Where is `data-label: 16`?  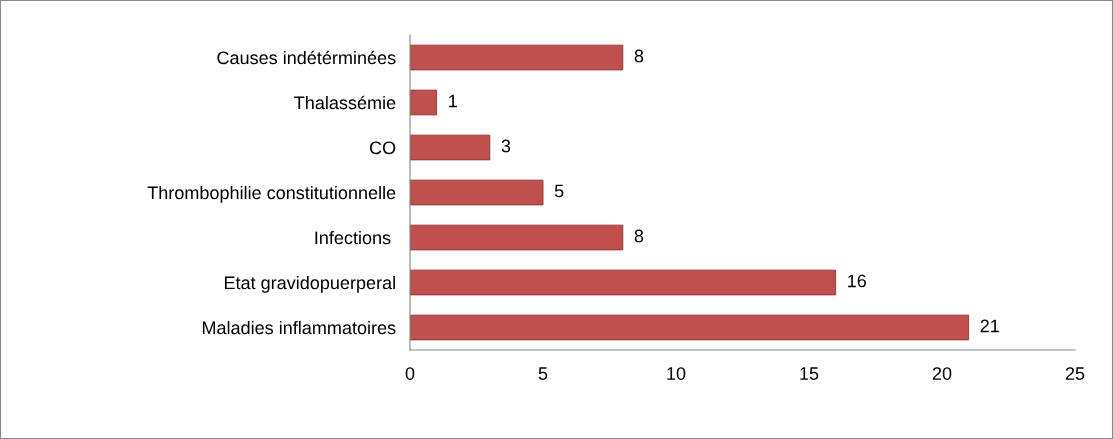 data-label: 16 is located at coordinates (857, 281).